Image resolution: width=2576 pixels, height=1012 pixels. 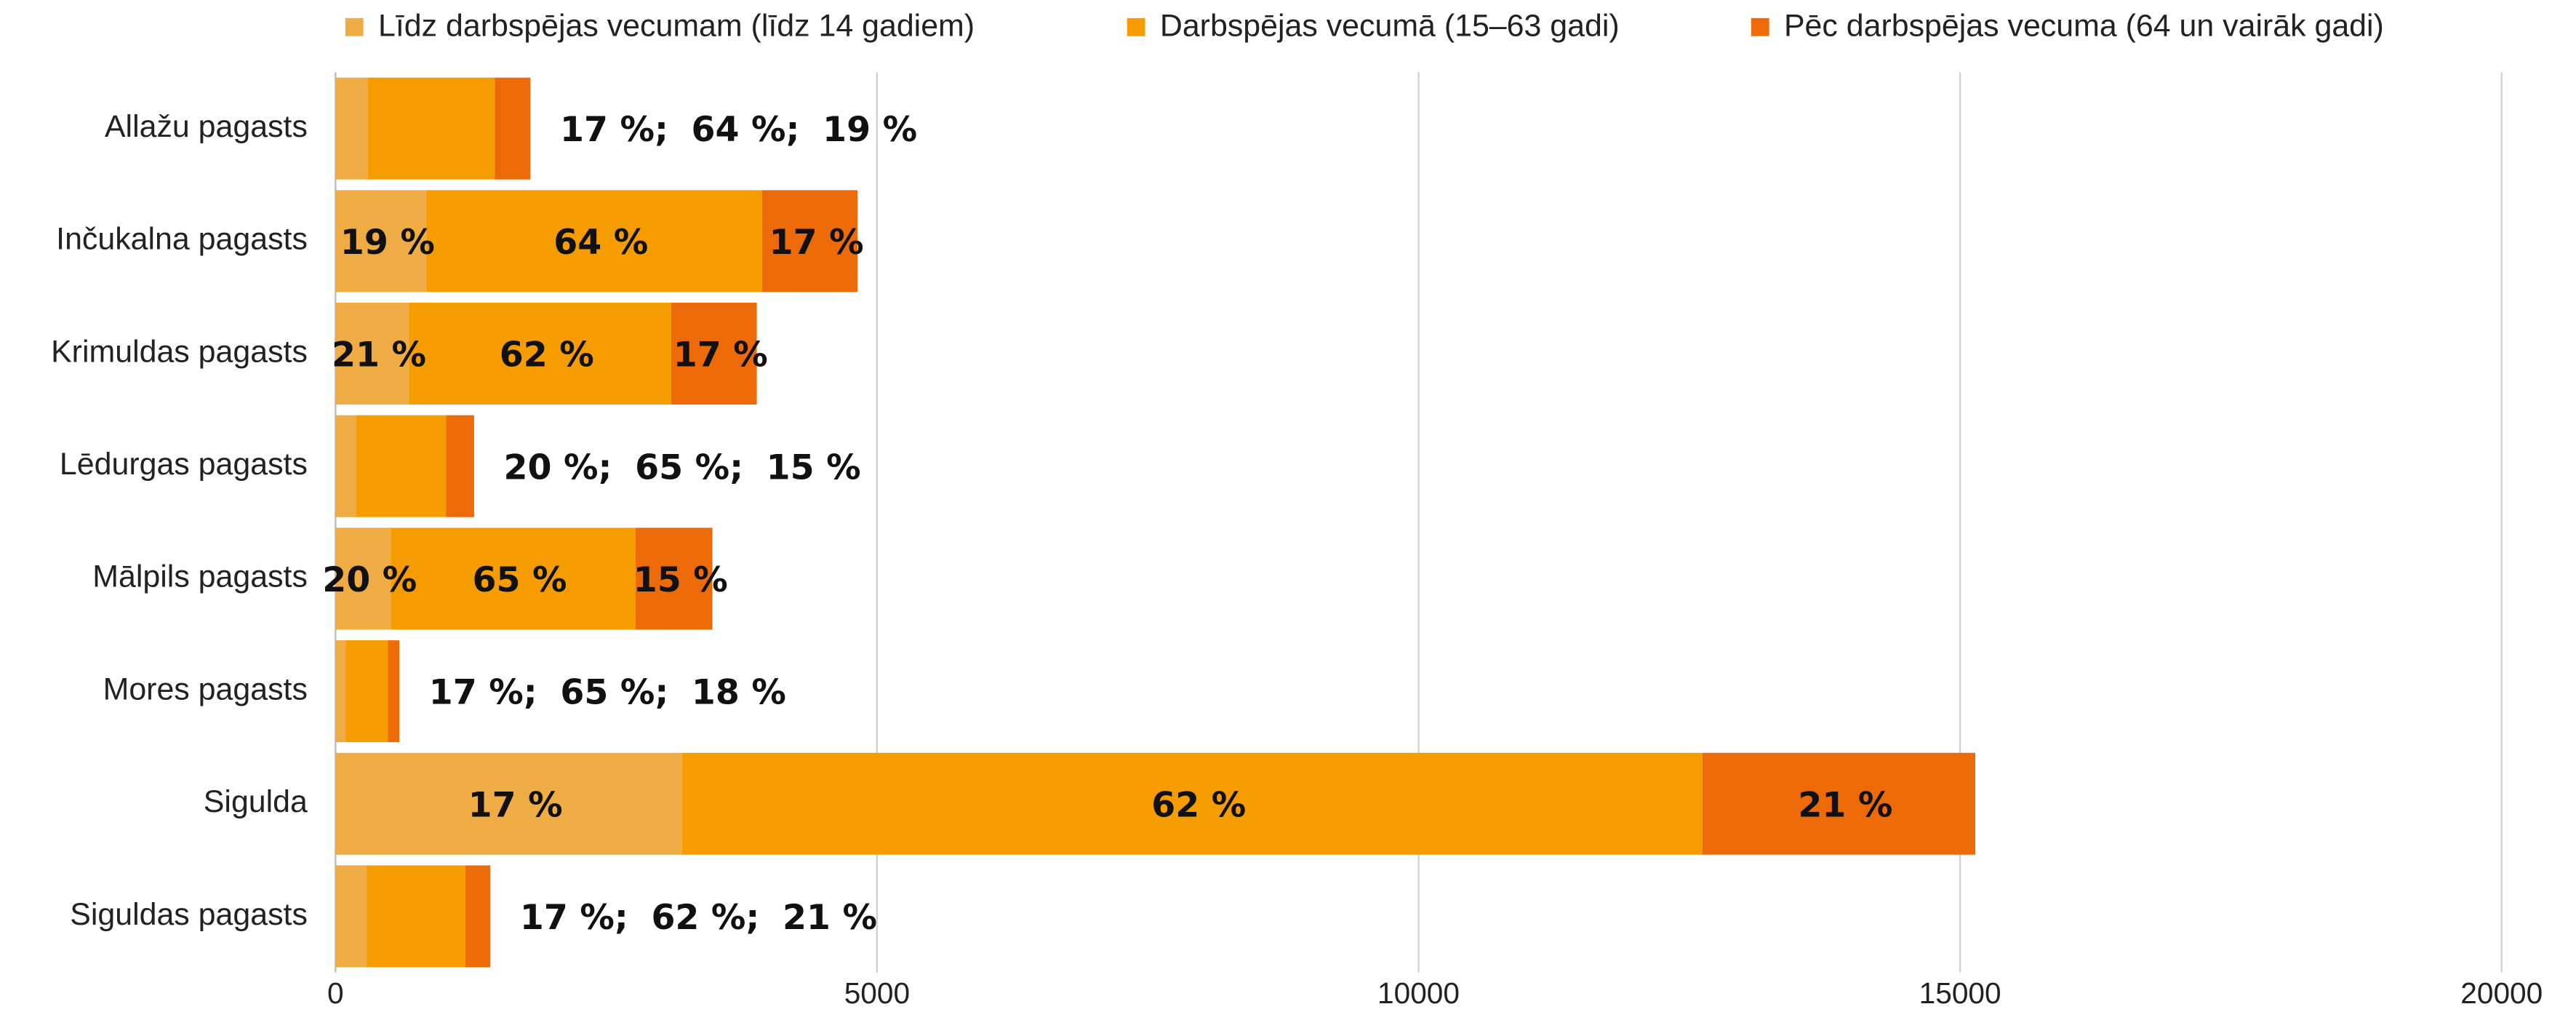 What do you see at coordinates (746, 130) in the screenshot?
I see `data-label: 64 %;` at bounding box center [746, 130].